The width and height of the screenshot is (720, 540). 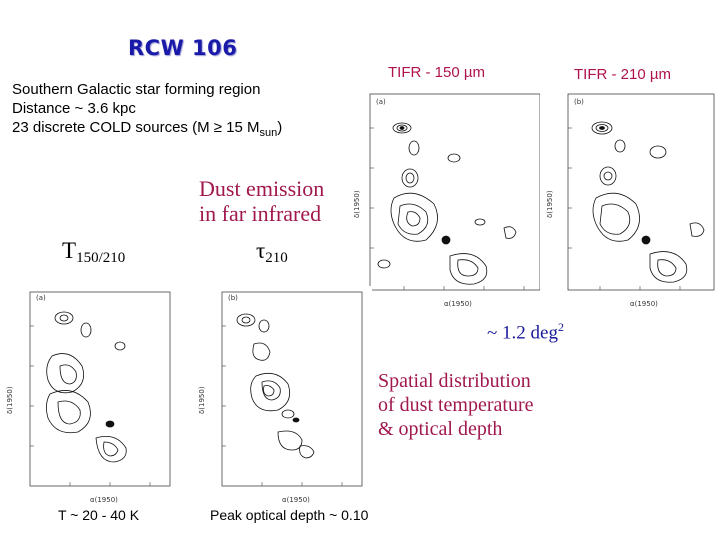 I want to click on dec-axis-label-b: δ(1950), so click(x=550, y=204).